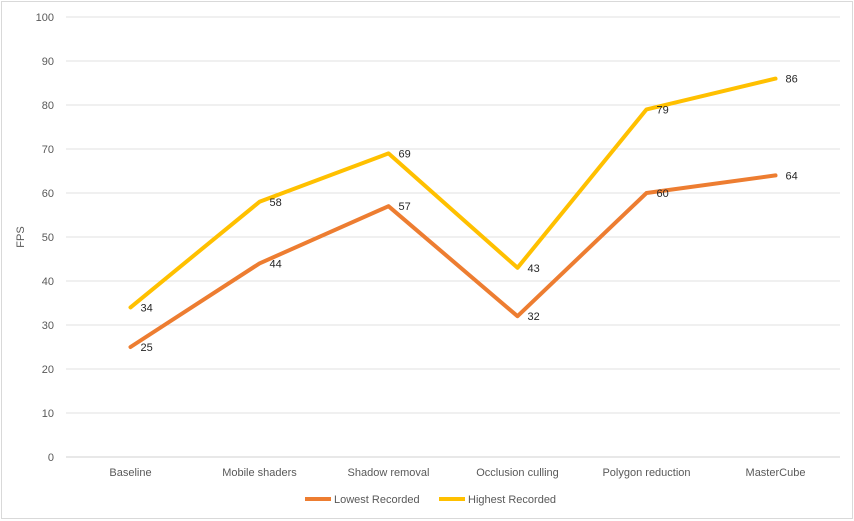  What do you see at coordinates (48, 326) in the screenshot?
I see `y-tick-label: 30` at bounding box center [48, 326].